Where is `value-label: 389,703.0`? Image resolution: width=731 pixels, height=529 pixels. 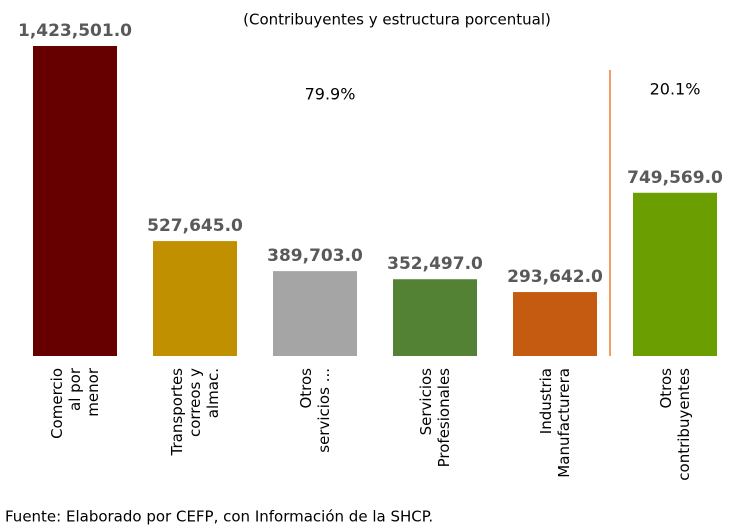 value-label: 389,703.0 is located at coordinates (315, 256).